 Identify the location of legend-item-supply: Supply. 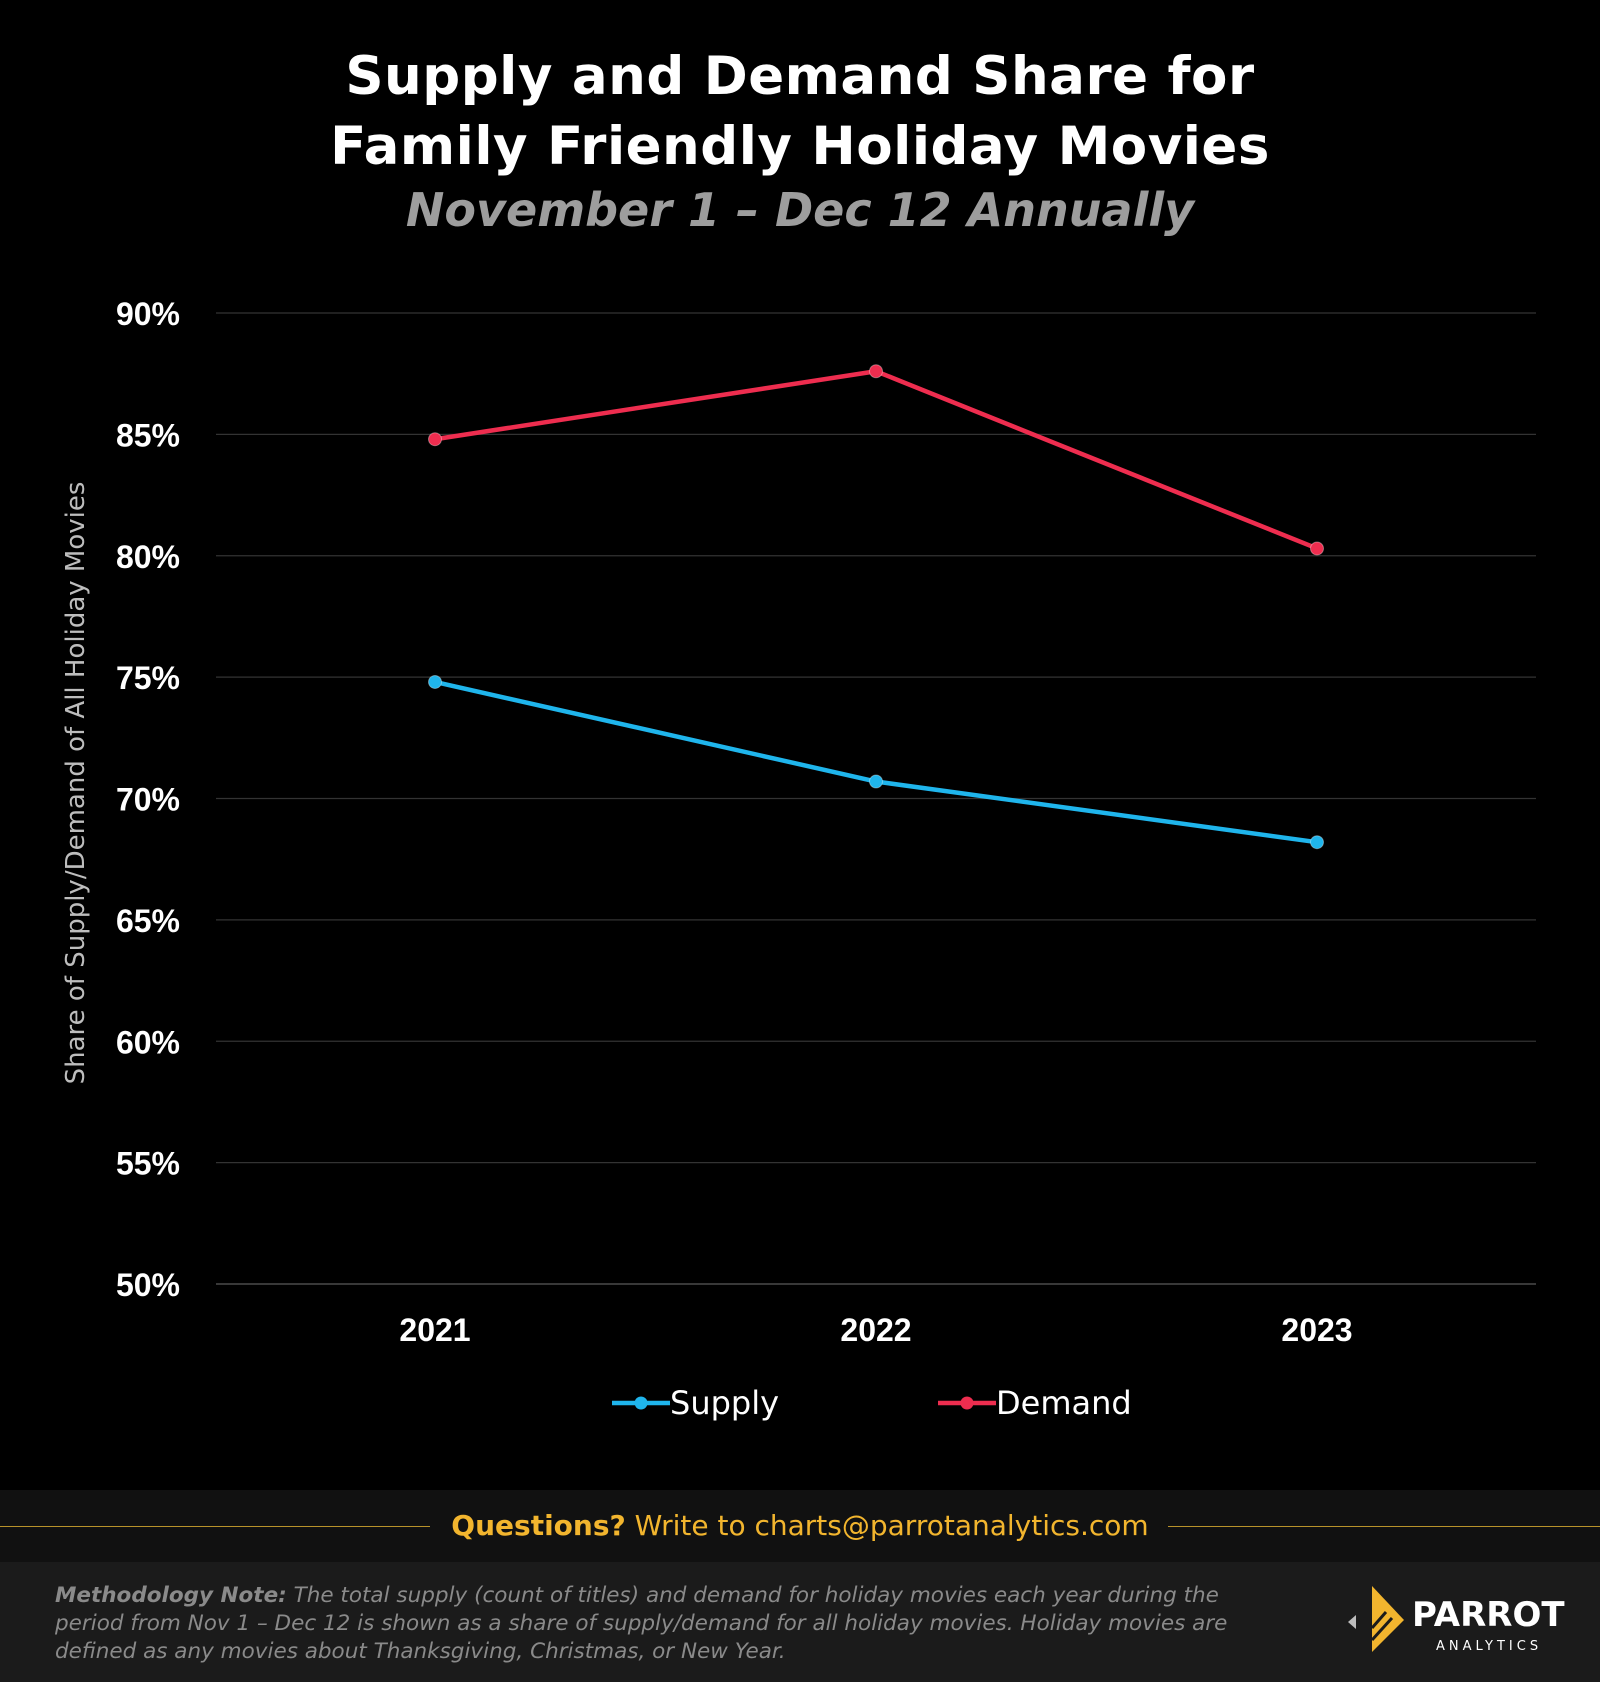
(695, 1403).